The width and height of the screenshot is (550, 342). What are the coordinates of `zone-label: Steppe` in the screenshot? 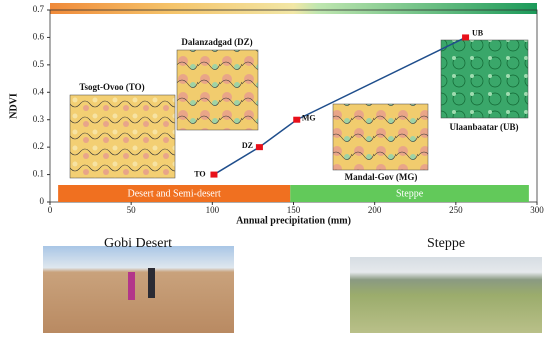 It's located at (410, 193).